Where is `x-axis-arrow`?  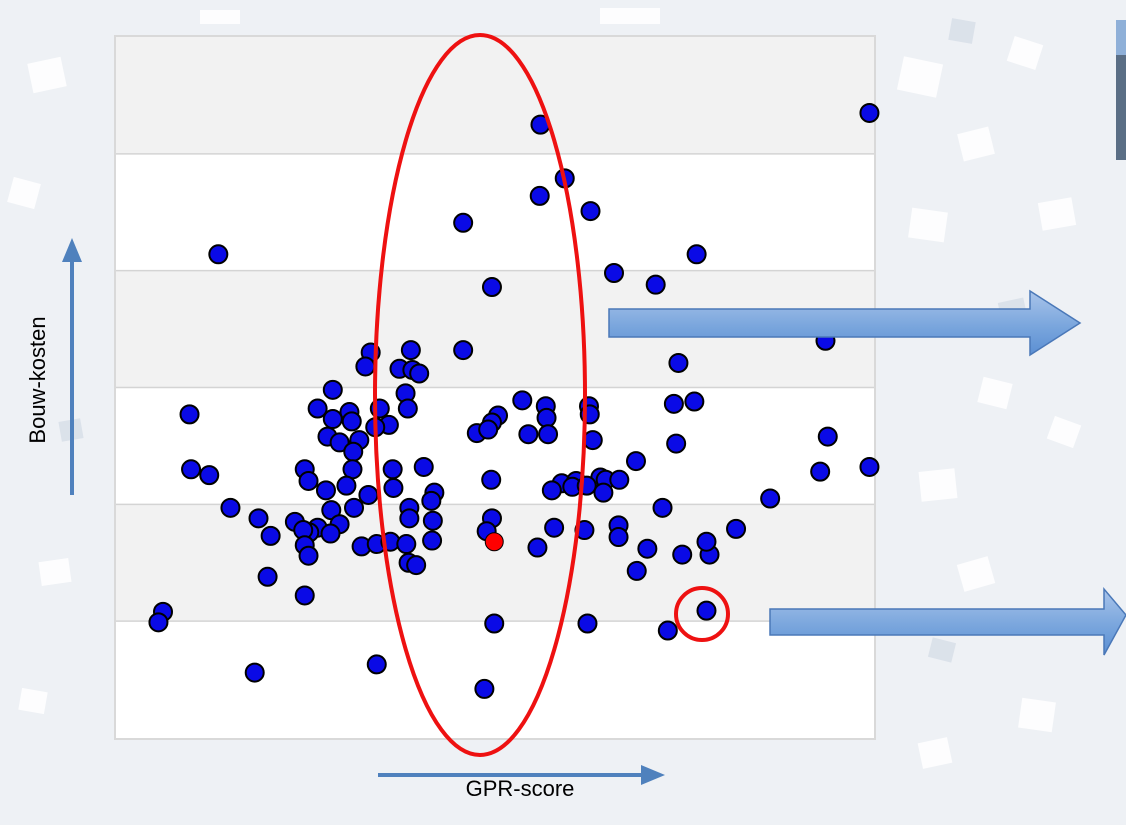
x-axis-arrow is located at coordinates (521, 775).